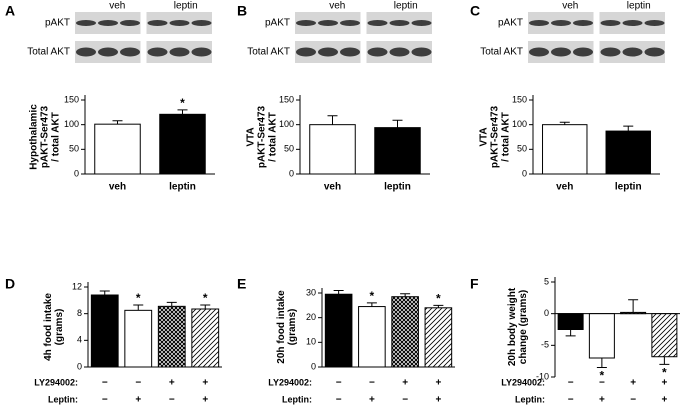 The width and height of the screenshot is (688, 406). Describe the element at coordinates (523, 327) in the screenshot. I see `y-axis-label: change (grams)` at that location.